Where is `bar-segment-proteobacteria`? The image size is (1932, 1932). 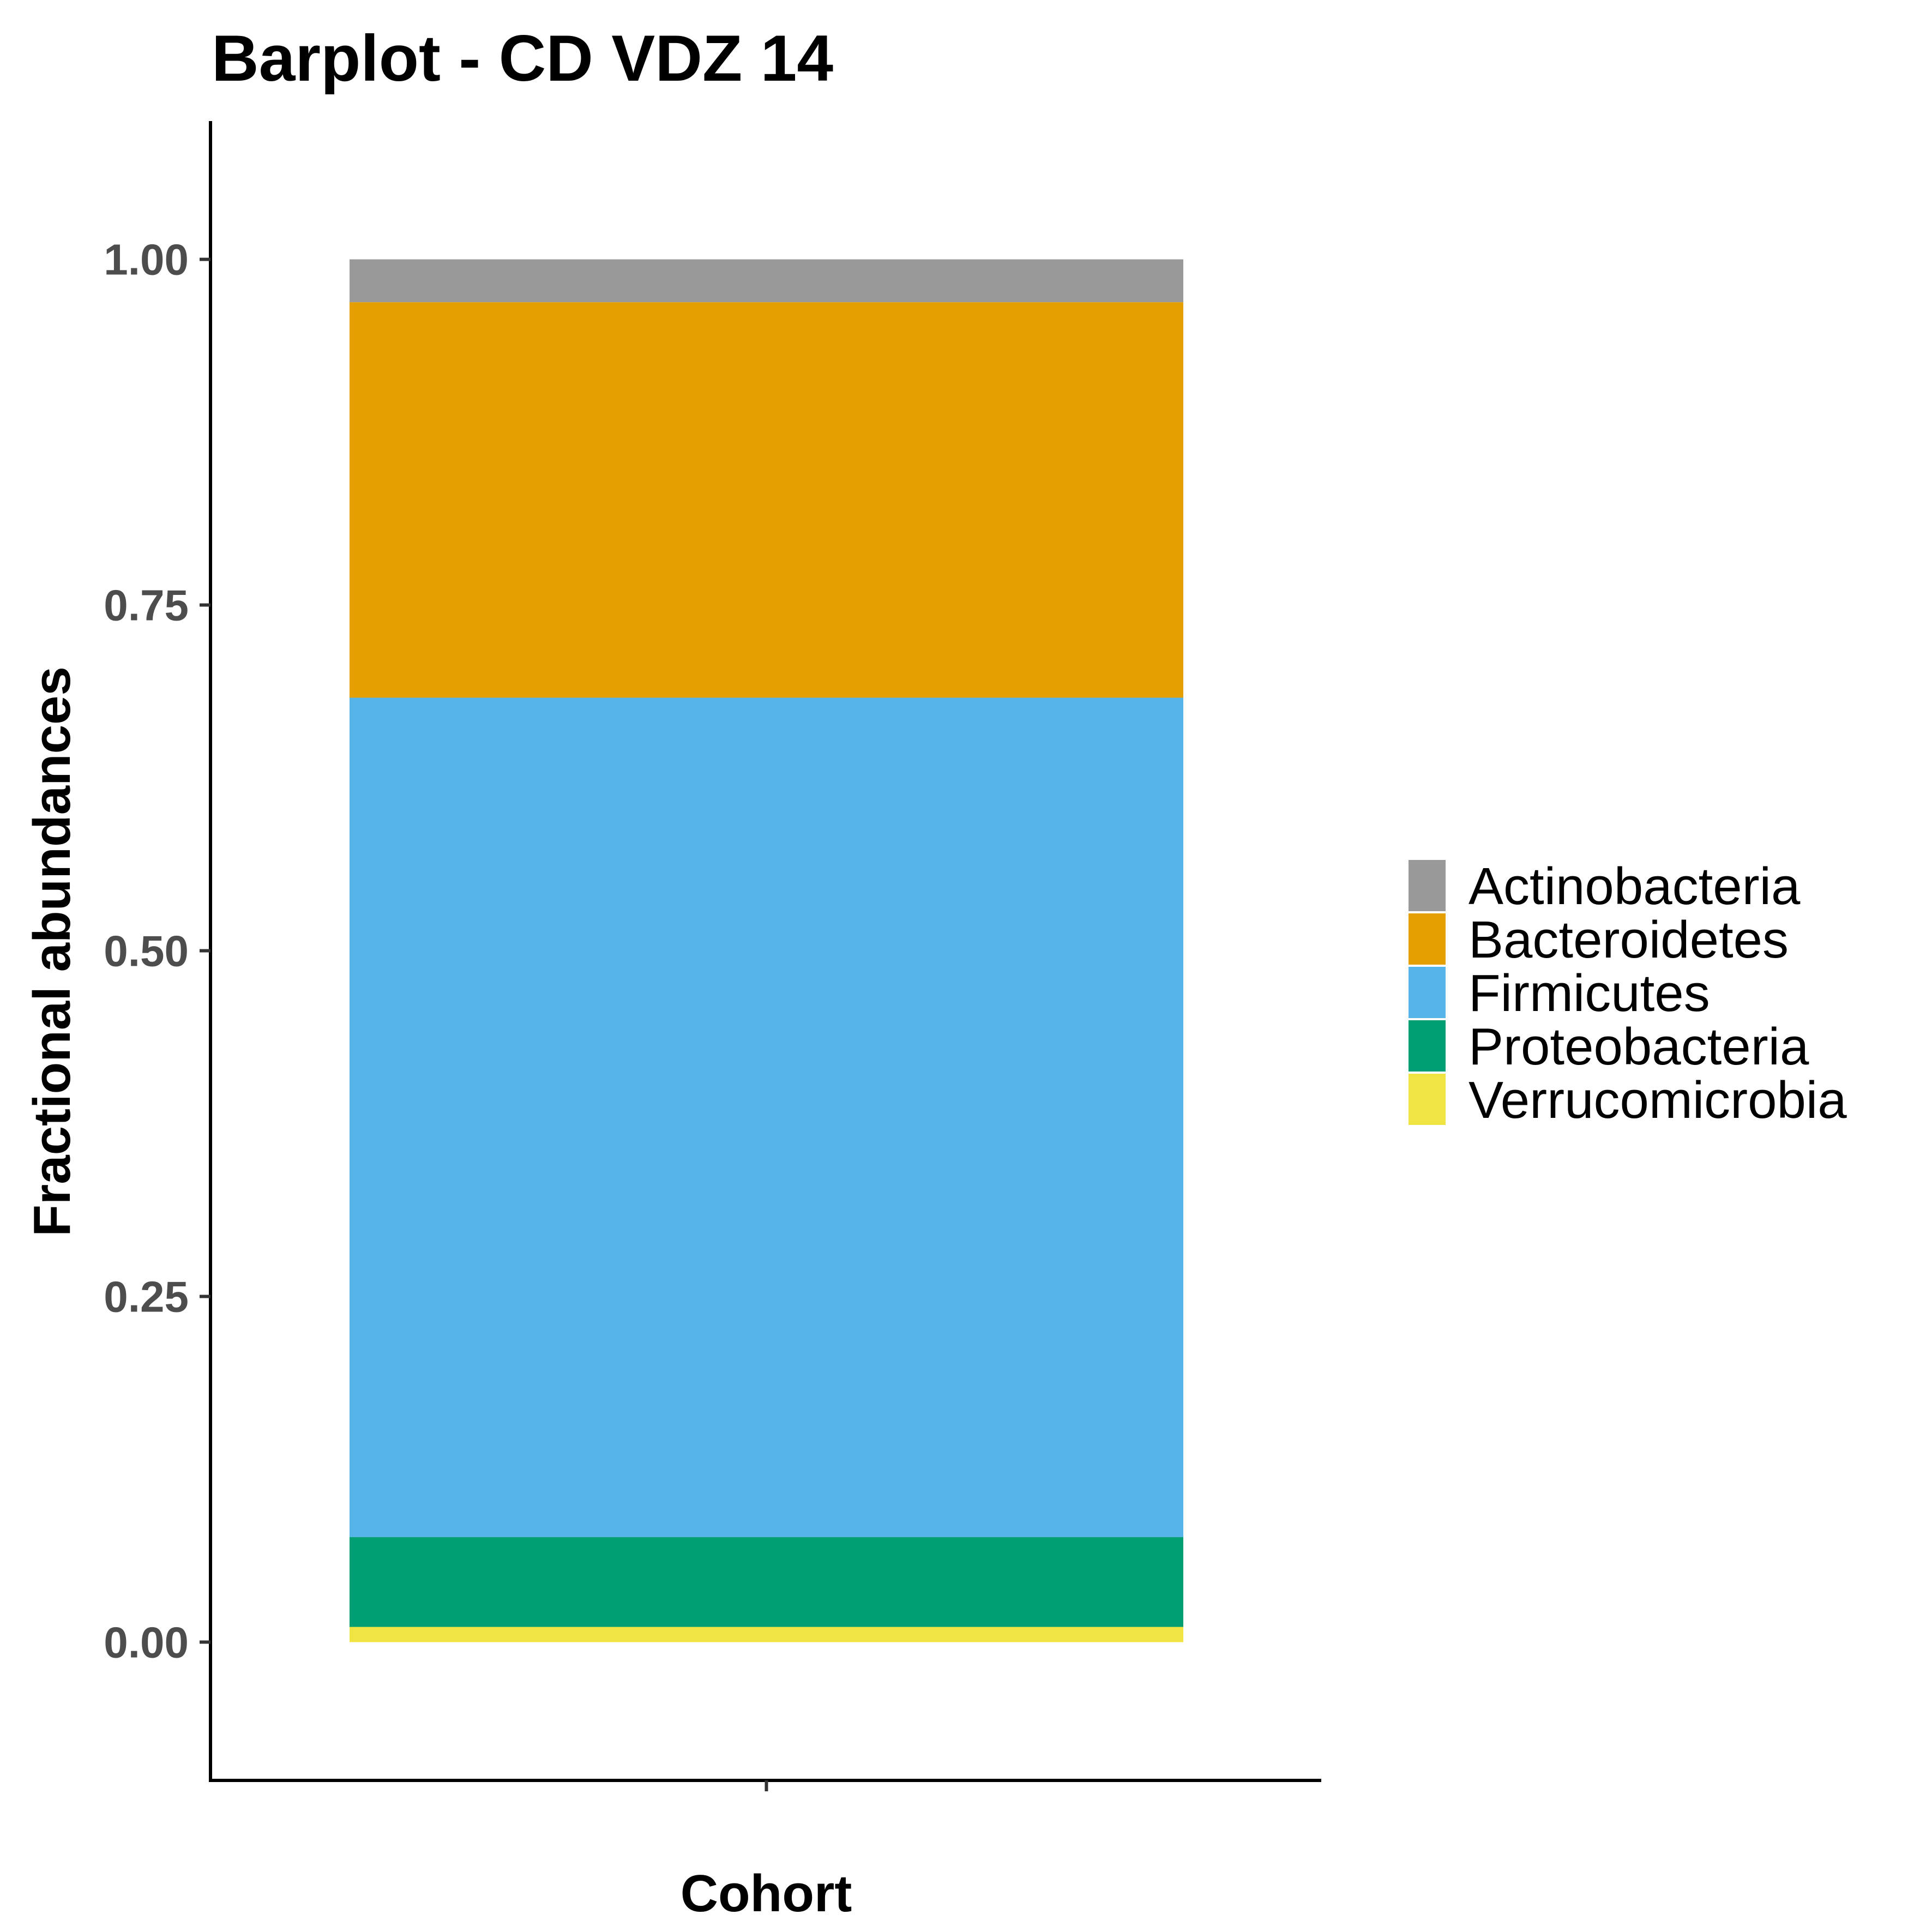 bar-segment-proteobacteria is located at coordinates (766, 1582).